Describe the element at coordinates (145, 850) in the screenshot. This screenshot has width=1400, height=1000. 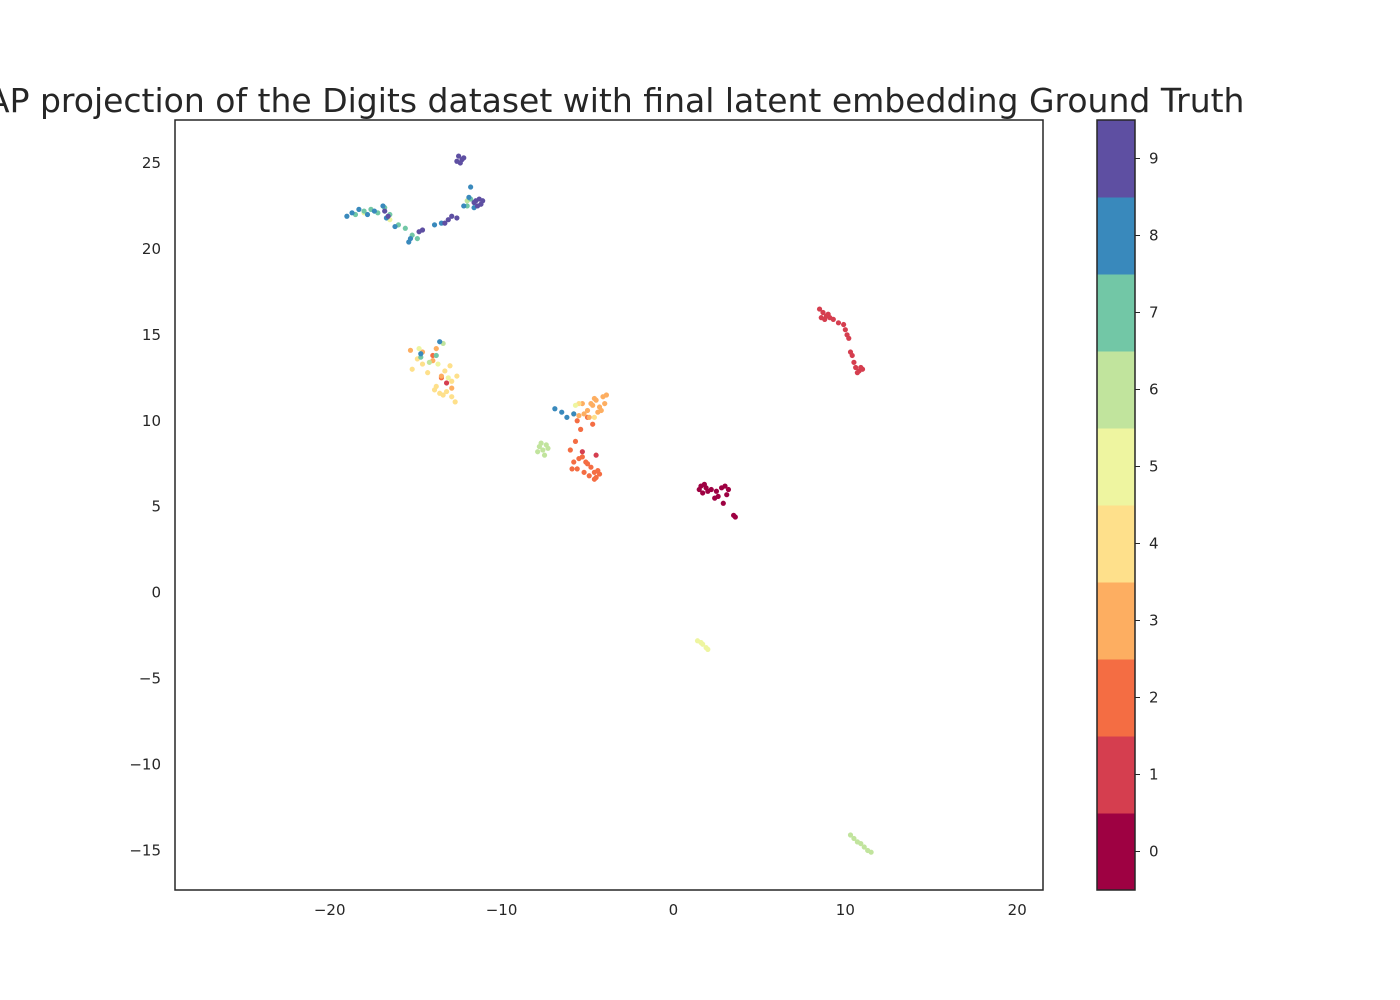
I see `y-tick-label: −15` at that location.